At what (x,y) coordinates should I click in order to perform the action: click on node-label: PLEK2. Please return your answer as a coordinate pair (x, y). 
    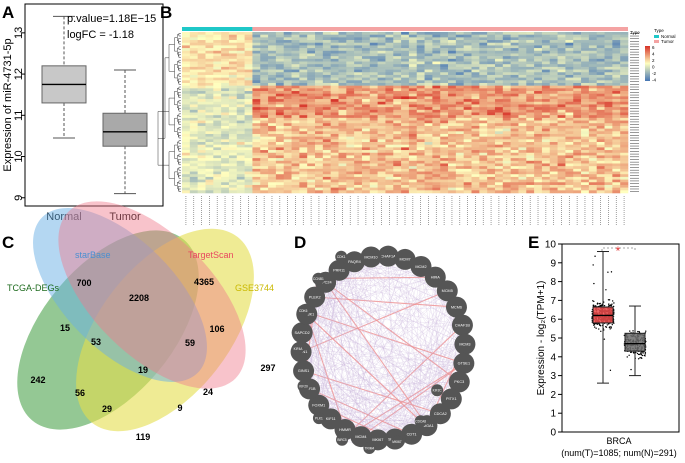
    Looking at the image, I should click on (315, 297).